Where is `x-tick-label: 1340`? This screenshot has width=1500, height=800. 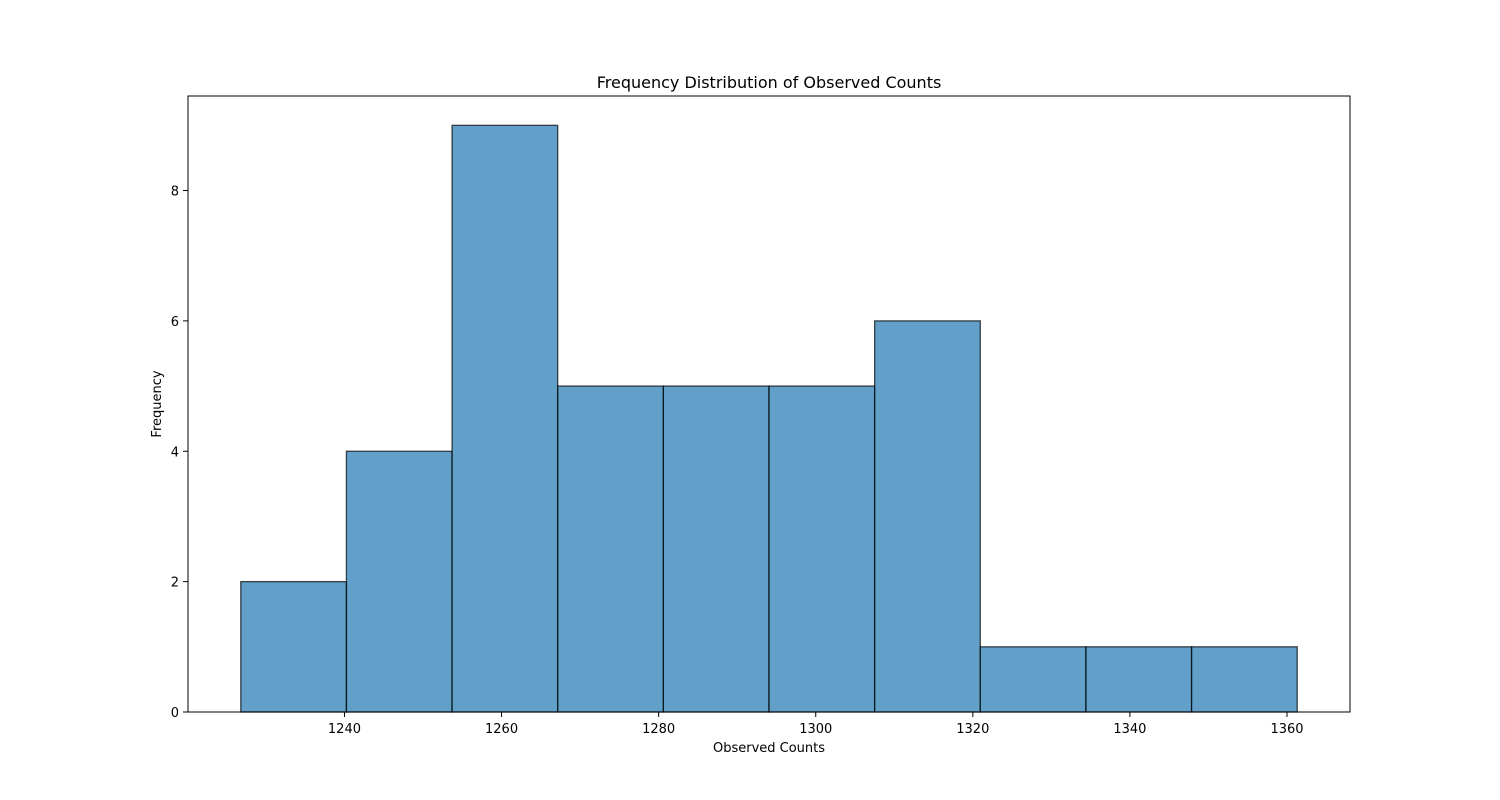 x-tick-label: 1340 is located at coordinates (1129, 729).